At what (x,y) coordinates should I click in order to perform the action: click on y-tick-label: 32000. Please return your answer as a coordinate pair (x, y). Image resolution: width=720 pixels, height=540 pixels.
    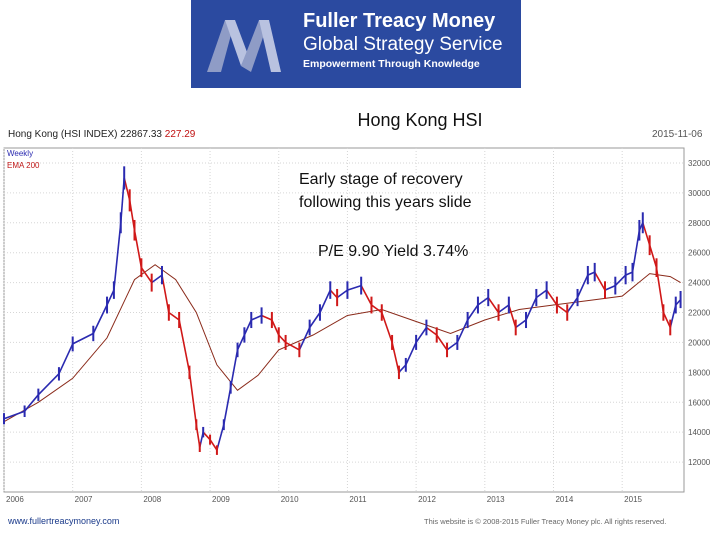
    Looking at the image, I should click on (699, 163).